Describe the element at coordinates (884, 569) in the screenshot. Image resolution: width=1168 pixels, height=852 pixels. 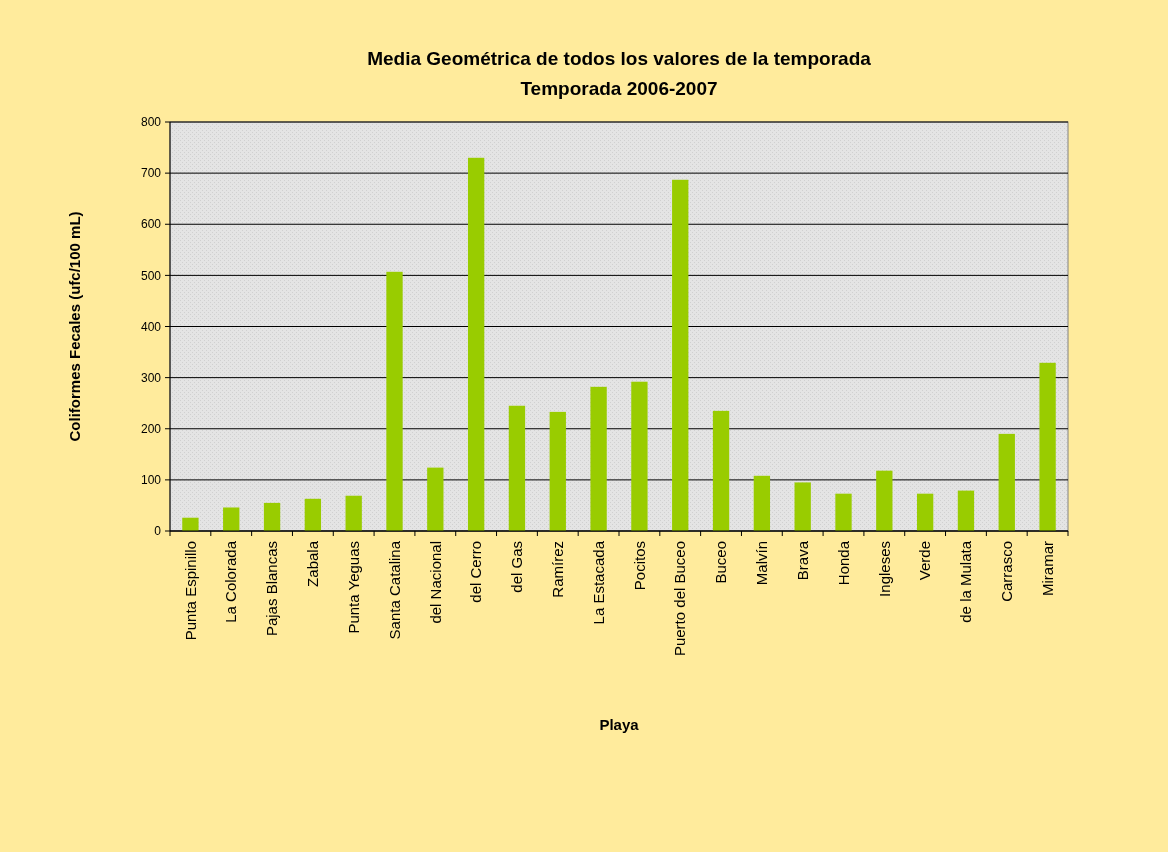
I see `x-tick-label: Ingleses` at that location.